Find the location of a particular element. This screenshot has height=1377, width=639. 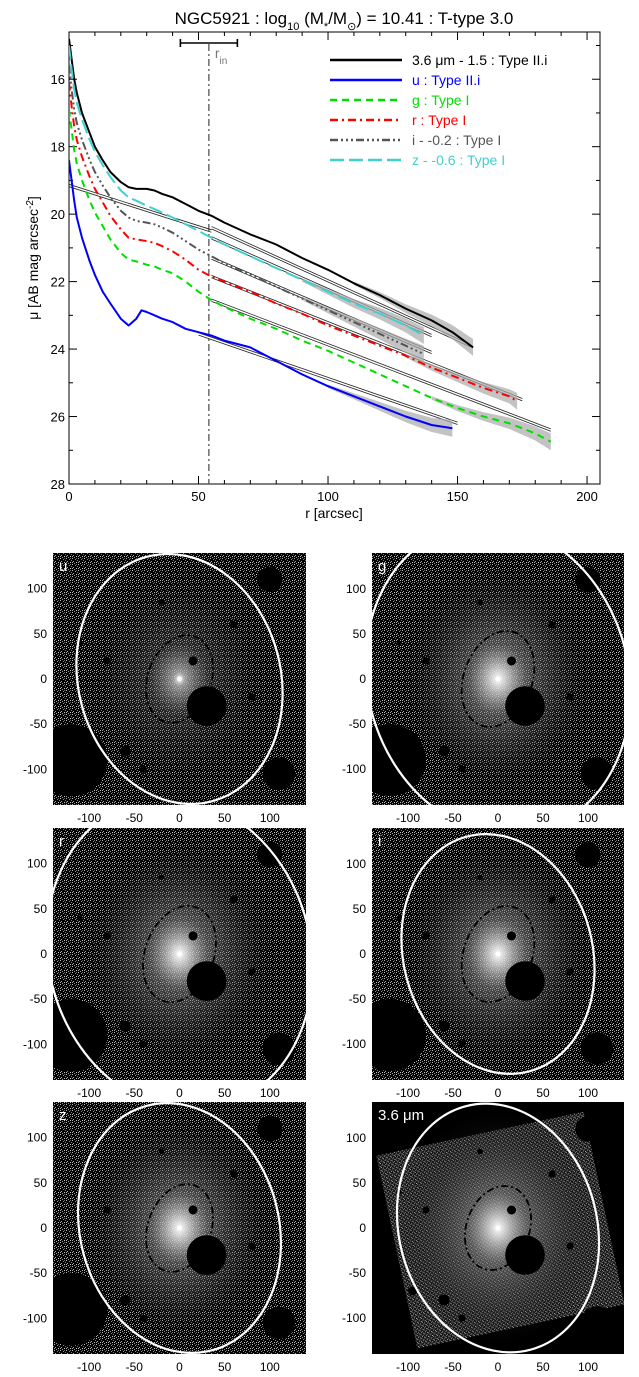

legend-label: 3.6 μm - 1.5 : Type II.i is located at coordinates (479, 60).